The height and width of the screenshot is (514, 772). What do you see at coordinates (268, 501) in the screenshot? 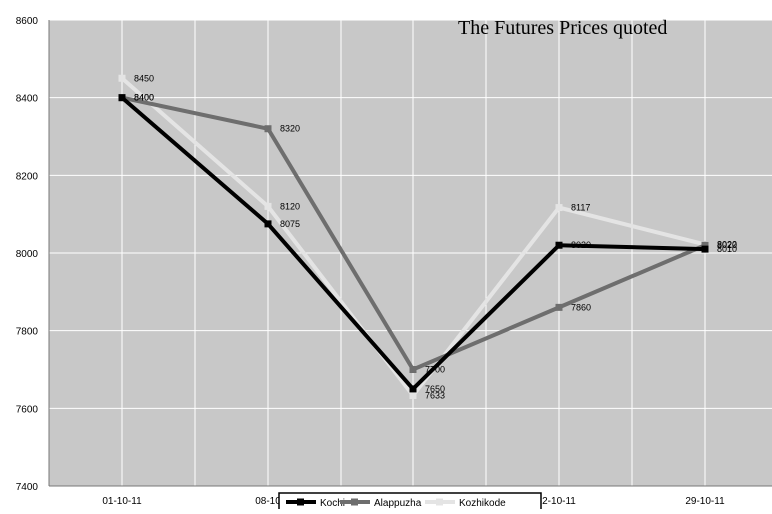
I see `x-tick-label: 08-10` at bounding box center [268, 501].